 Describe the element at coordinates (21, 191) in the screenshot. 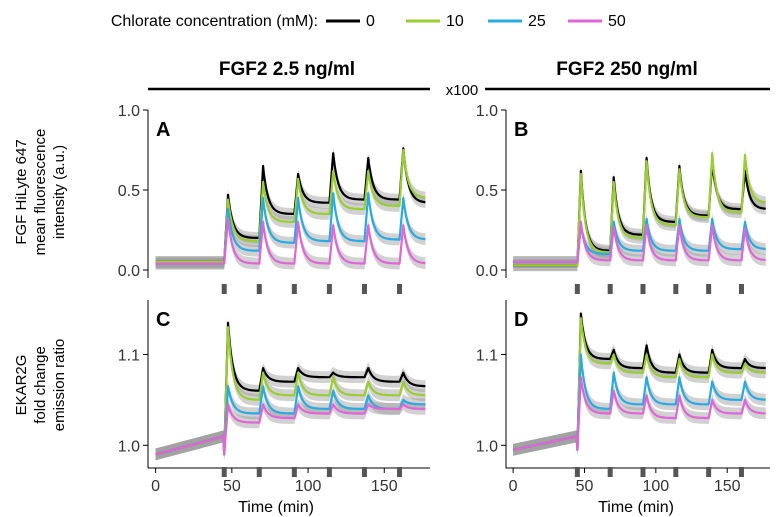

I see `y-axis-title-top-line-1: FGF HiLyte 647` at that location.